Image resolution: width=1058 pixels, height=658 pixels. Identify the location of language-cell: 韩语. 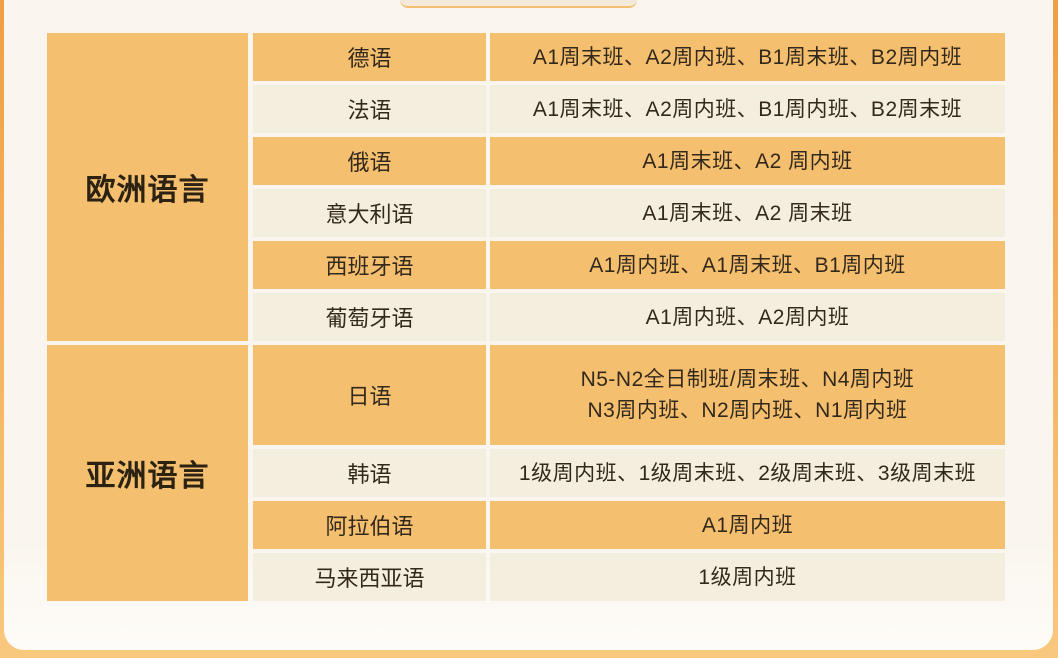
(369, 473).